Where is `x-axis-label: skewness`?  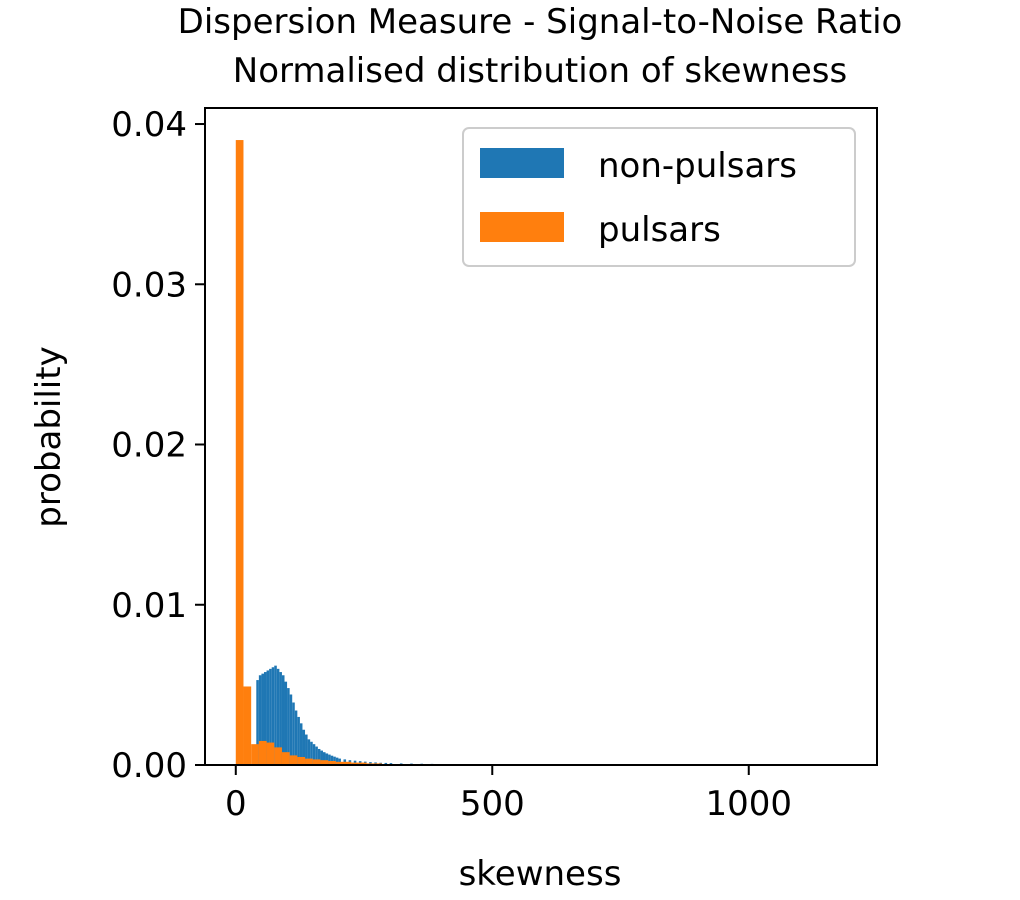
x-axis-label: skewness is located at coordinates (540, 874).